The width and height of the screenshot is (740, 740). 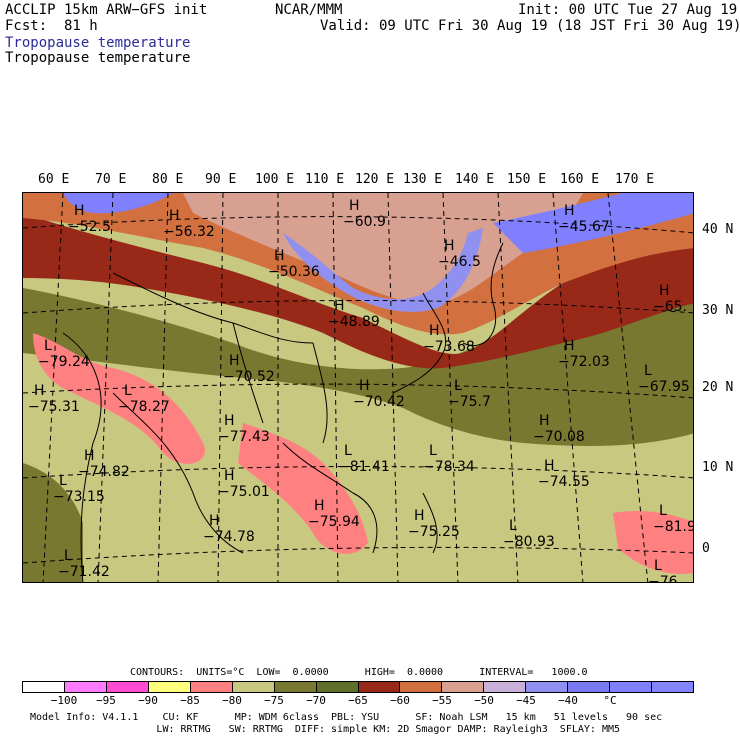 I want to click on field-band-purple, so click(x=383, y=270).